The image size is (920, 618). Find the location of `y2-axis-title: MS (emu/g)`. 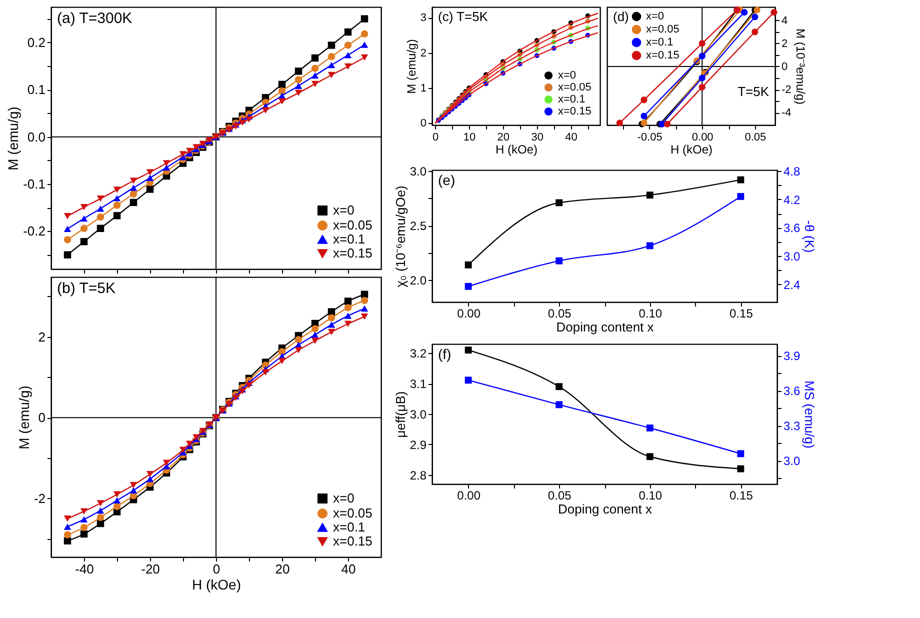

y2-axis-title: MS (emu/g) is located at coordinates (810, 414).